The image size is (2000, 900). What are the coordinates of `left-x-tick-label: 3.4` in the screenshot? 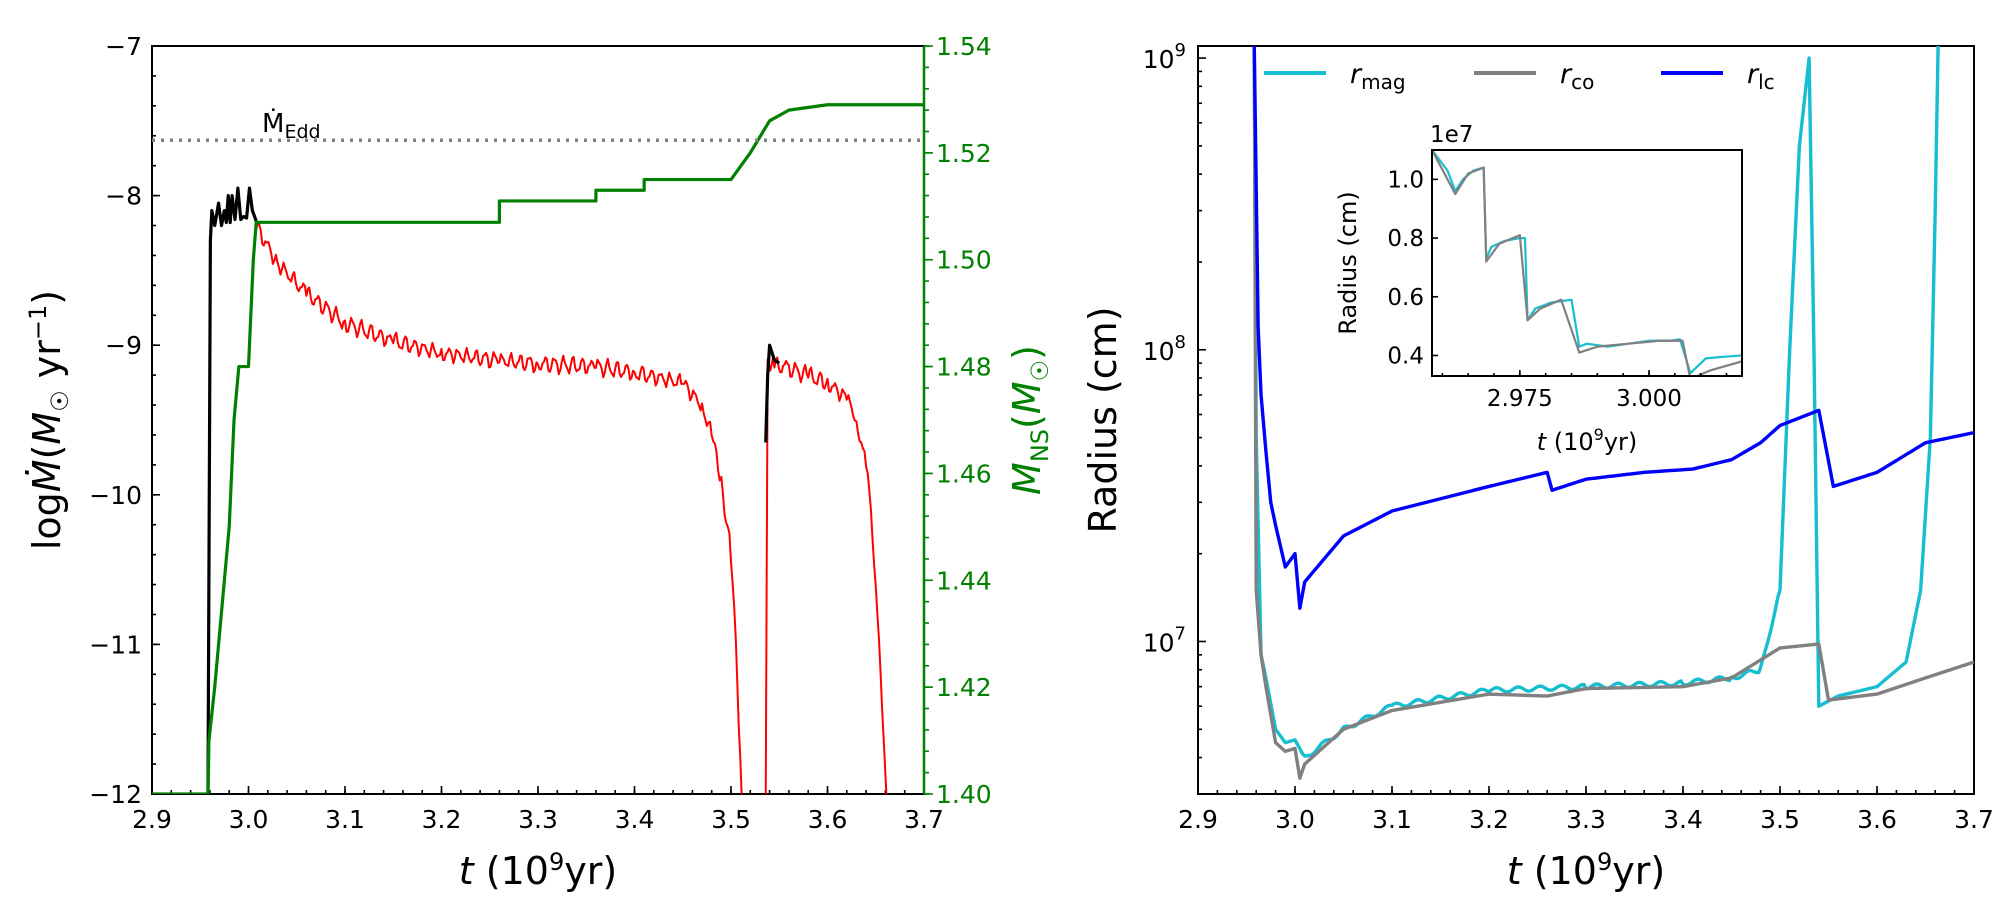 It's located at (635, 819).